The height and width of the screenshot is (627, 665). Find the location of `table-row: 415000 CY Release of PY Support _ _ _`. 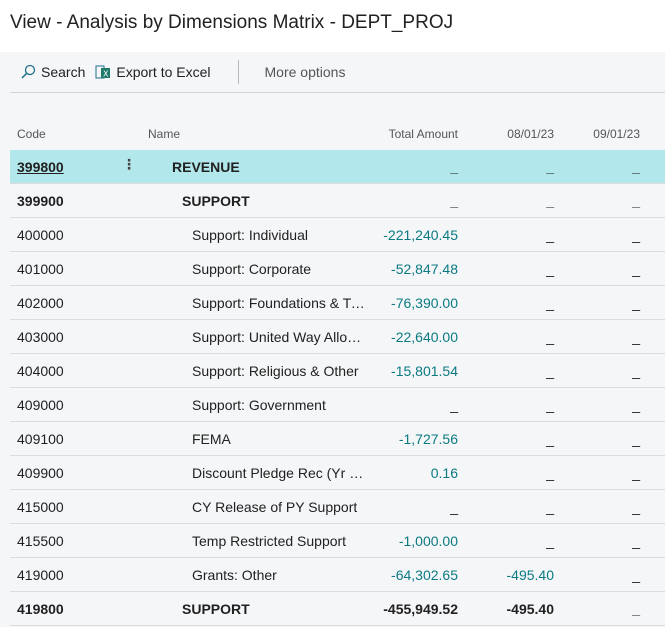

table-row: 415000 CY Release of PY Support _ _ _ is located at coordinates (337, 507).